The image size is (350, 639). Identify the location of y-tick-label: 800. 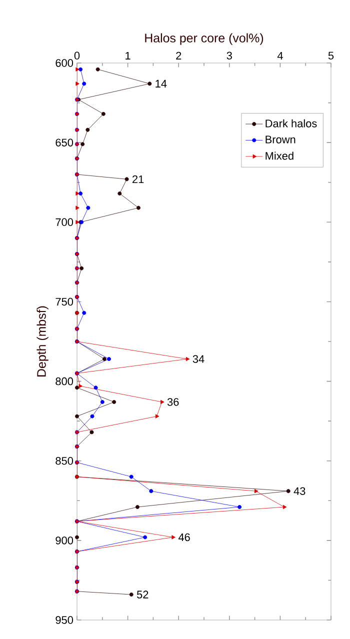
(65, 381).